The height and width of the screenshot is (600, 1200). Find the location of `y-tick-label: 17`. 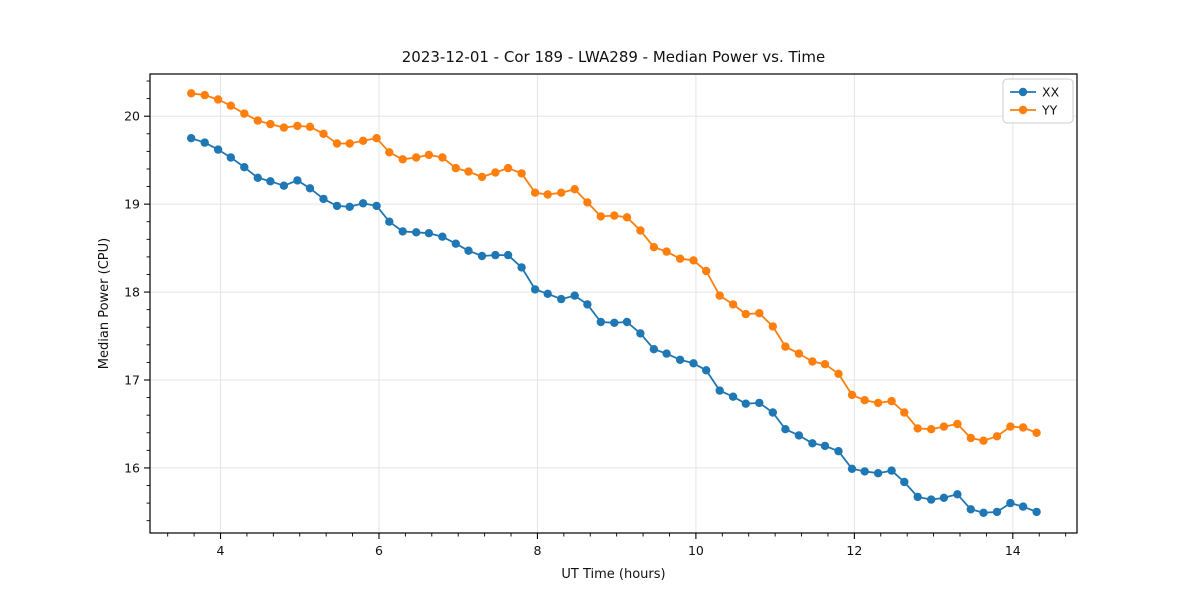

y-tick-label: 17 is located at coordinates (132, 380).